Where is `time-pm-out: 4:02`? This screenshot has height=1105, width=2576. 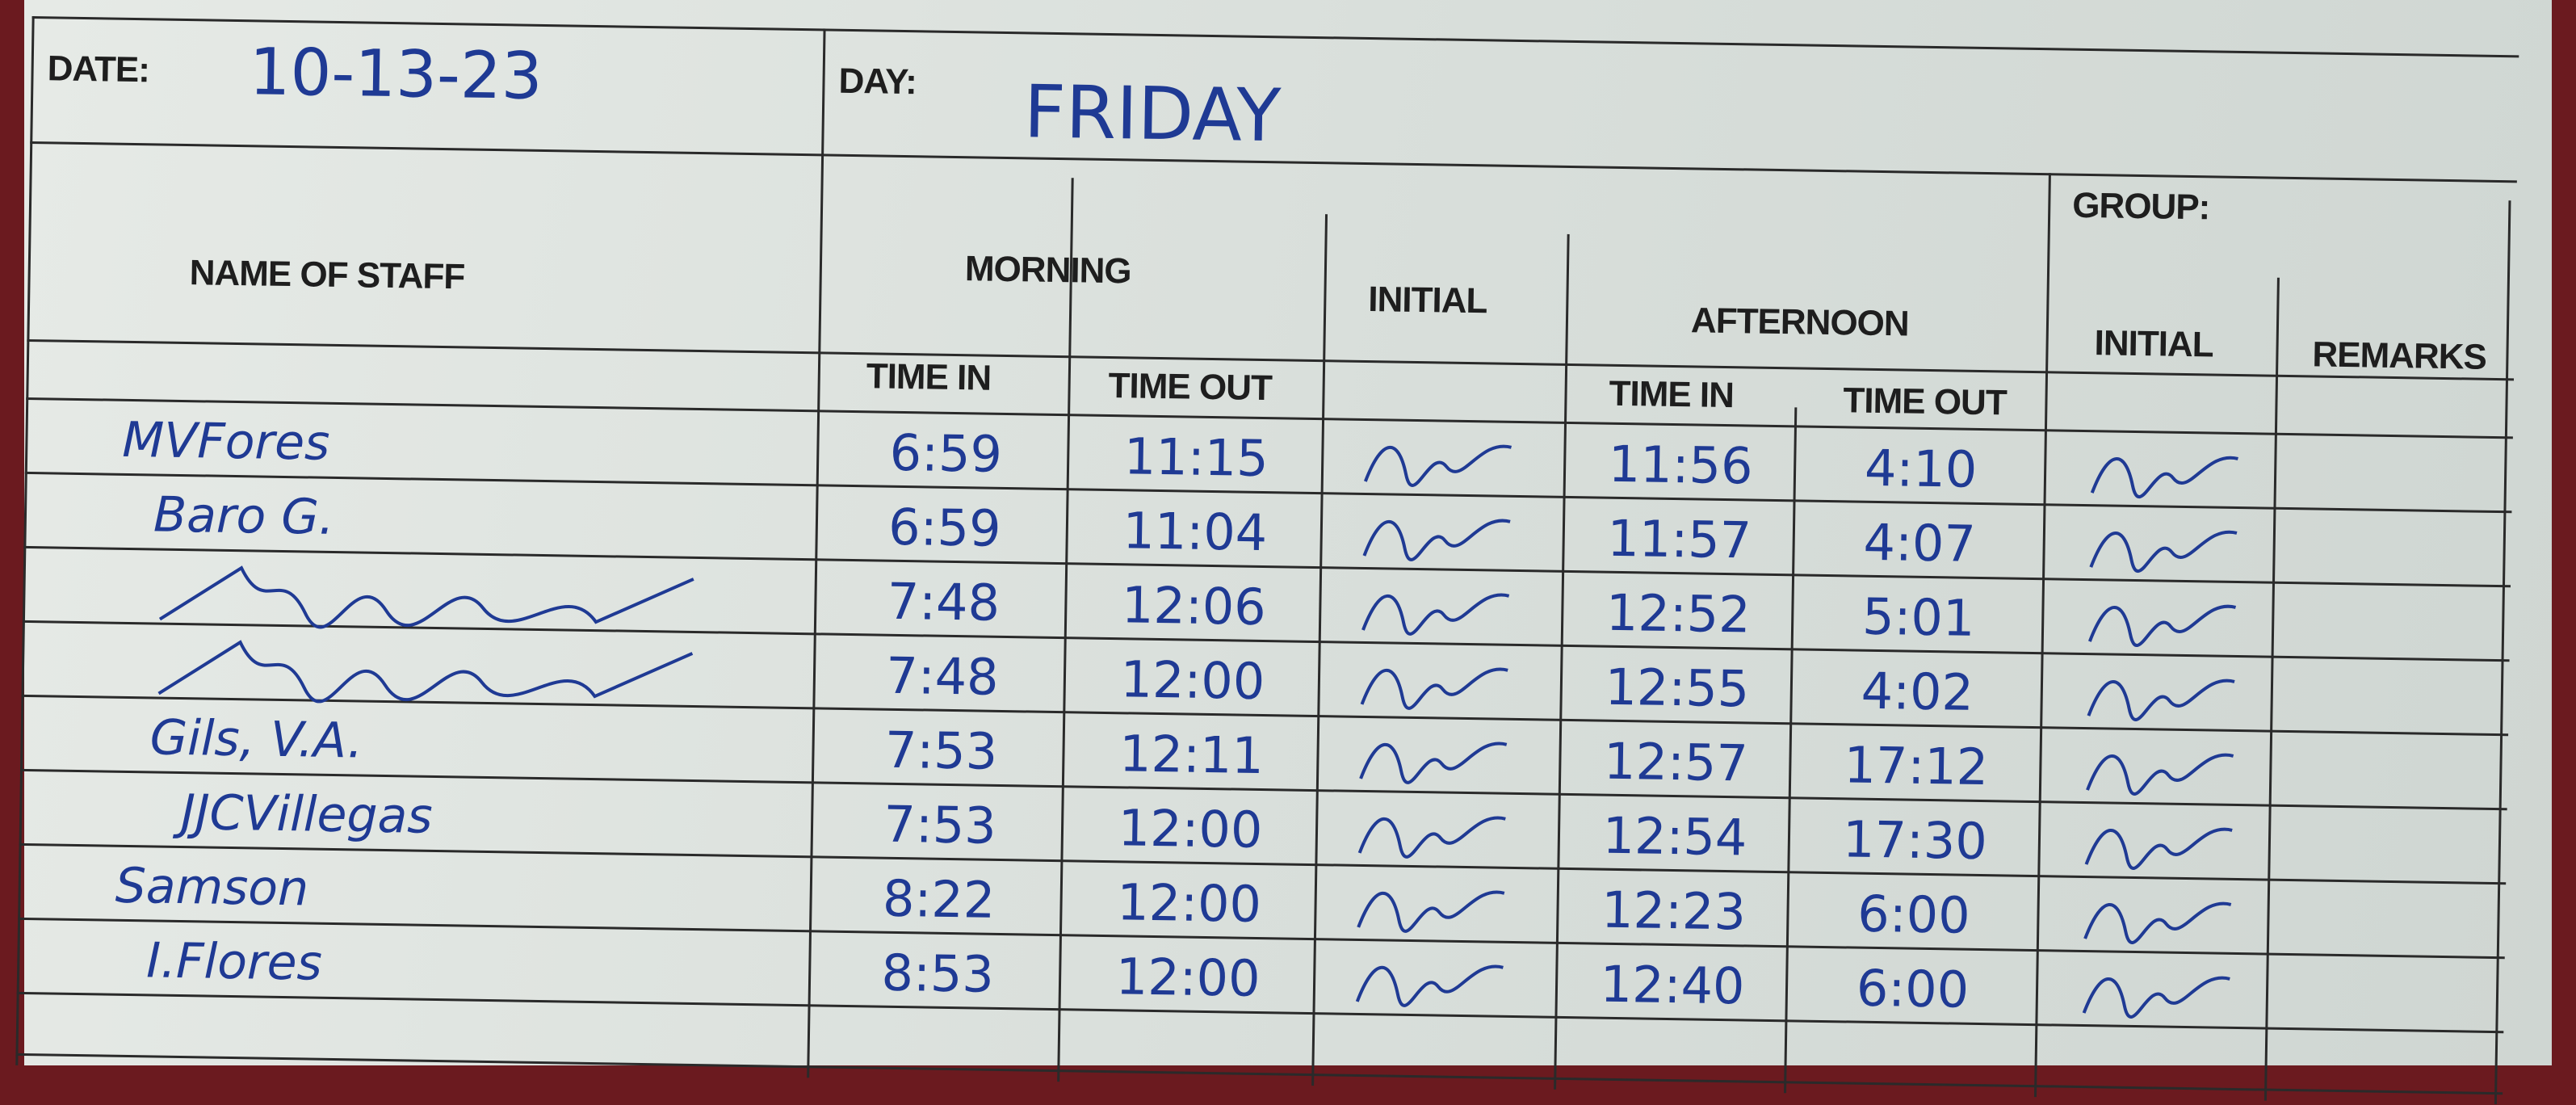 time-pm-out: 4:02 is located at coordinates (1917, 691).